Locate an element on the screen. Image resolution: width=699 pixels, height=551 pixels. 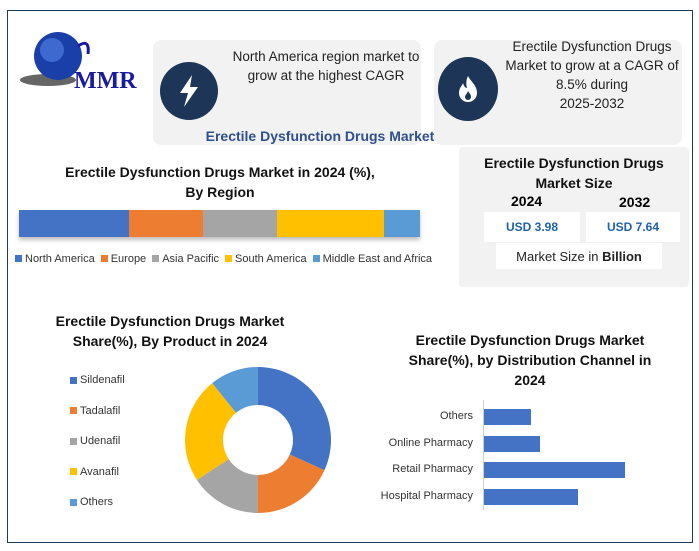
distribution-axis is located at coordinates (483, 455).